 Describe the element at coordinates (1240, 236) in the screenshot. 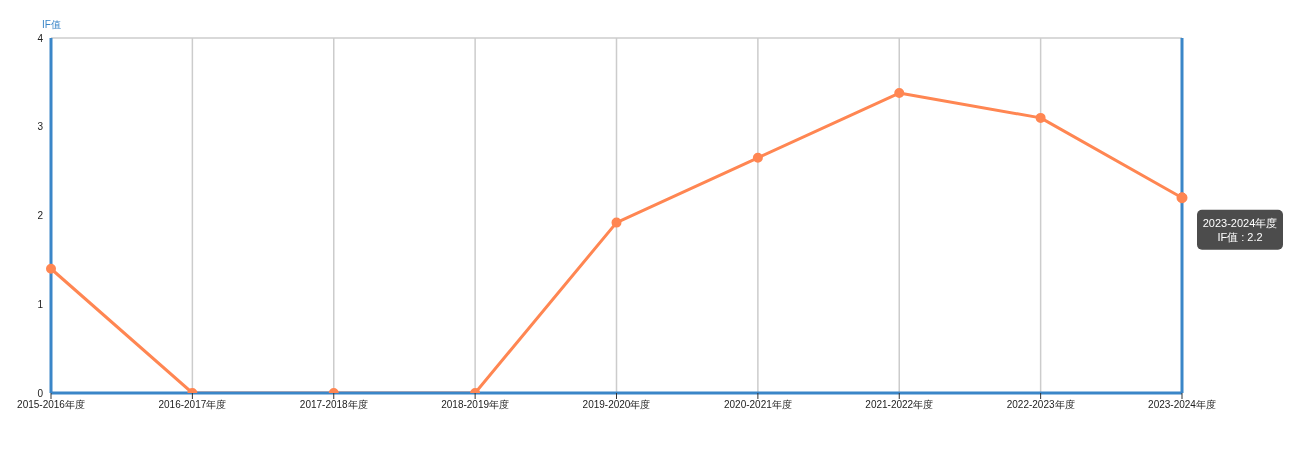

I see `text: IF值 : 2.2` at that location.